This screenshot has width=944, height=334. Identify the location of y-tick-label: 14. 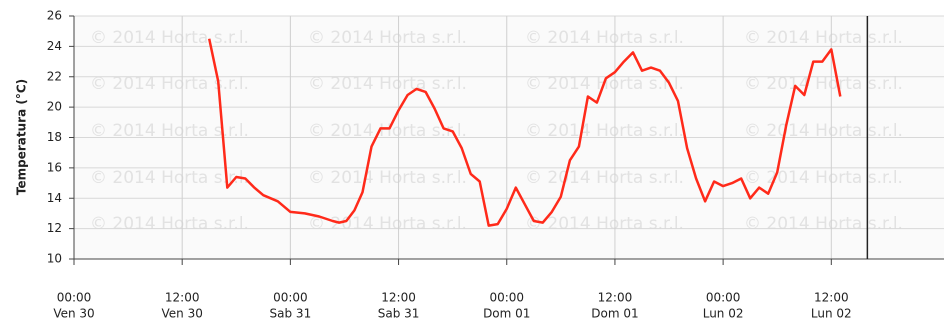
(54, 198).